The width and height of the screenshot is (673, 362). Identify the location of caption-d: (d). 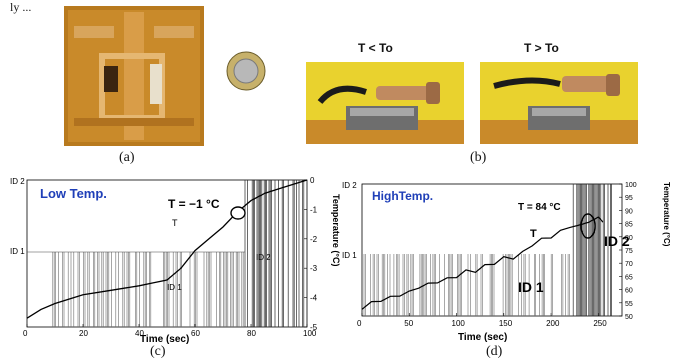
(494, 351).